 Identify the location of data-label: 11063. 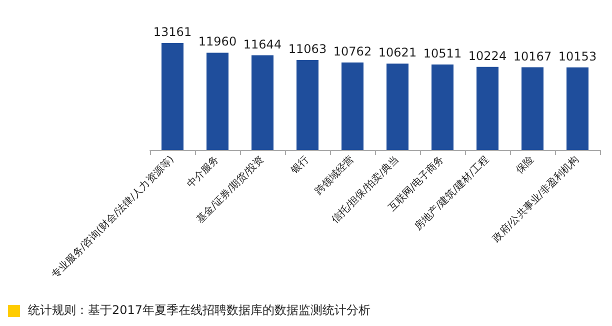
(307, 49).